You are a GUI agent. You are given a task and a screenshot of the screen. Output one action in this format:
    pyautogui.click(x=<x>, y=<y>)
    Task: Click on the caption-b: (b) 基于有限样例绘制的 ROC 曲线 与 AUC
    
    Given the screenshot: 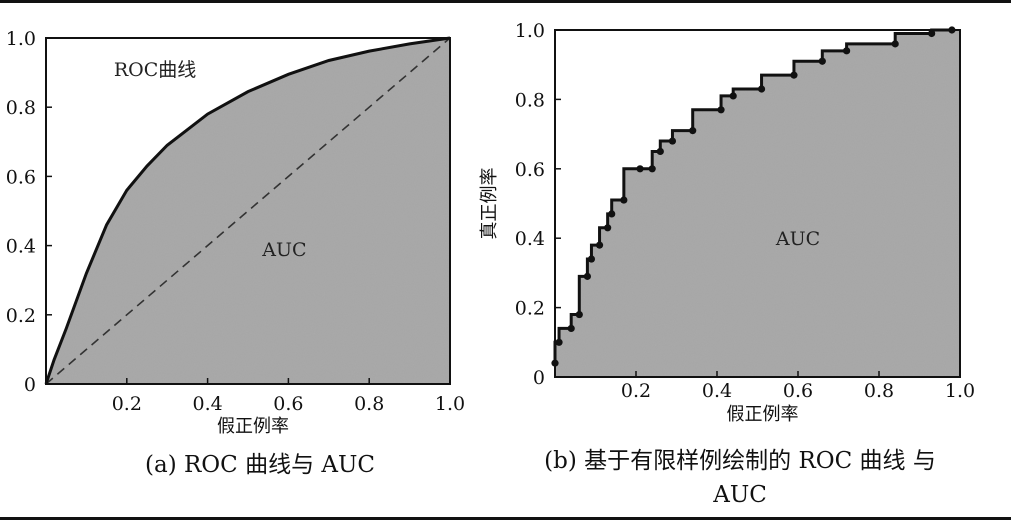 What is the action you would take?
    pyautogui.click(x=740, y=478)
    